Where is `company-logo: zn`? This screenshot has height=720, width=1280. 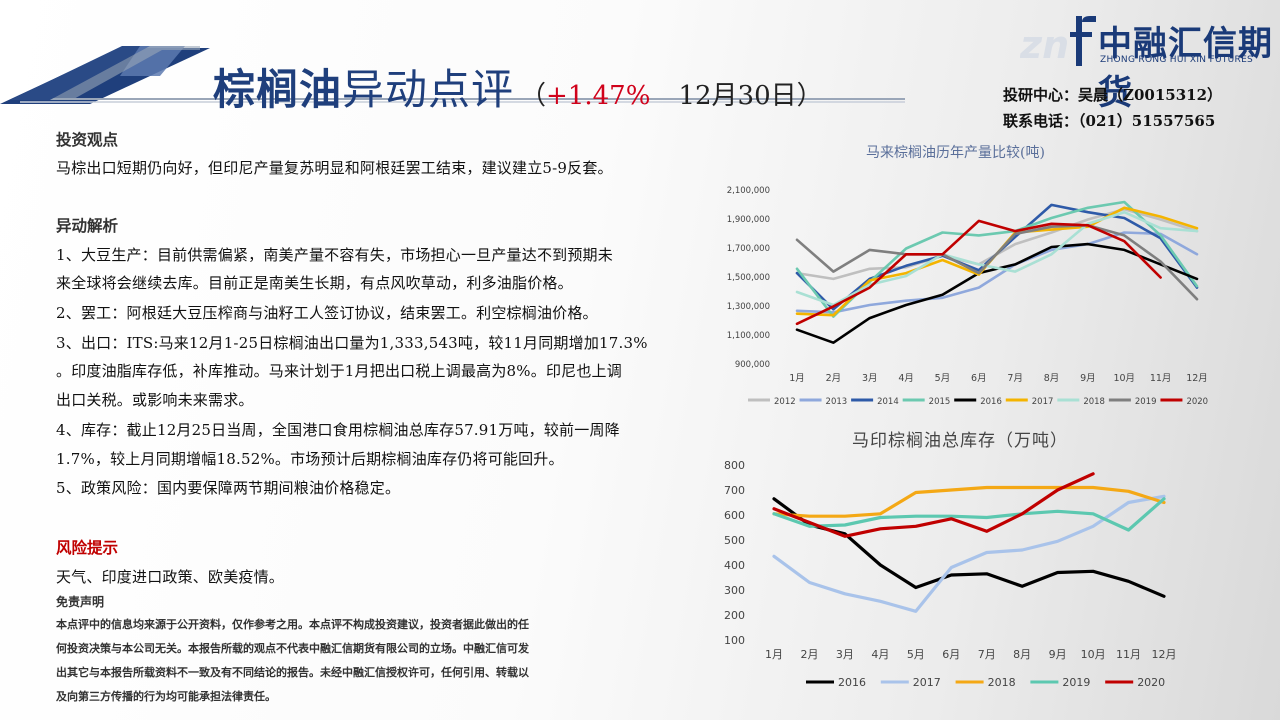
company-logo: zn is located at coordinates (1058, 41).